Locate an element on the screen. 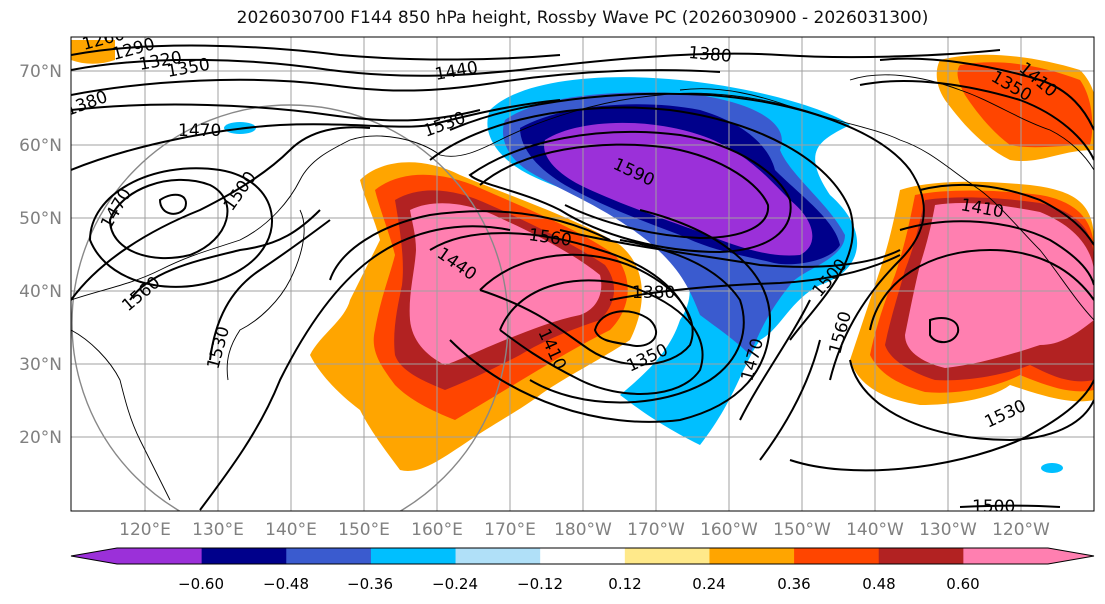 This screenshot has width=1105, height=604. colorbar-tick-label: 0.24 is located at coordinates (708, 584).